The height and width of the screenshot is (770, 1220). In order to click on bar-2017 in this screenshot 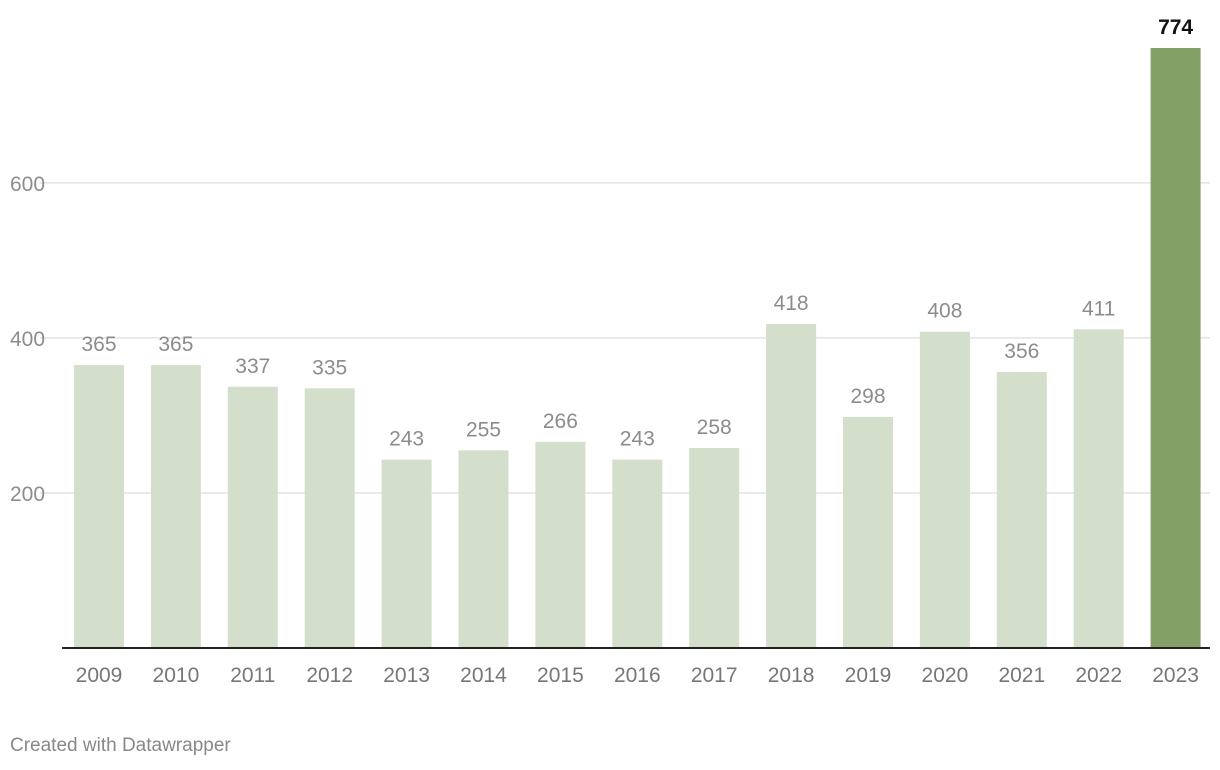, I will do `click(714, 548)`.